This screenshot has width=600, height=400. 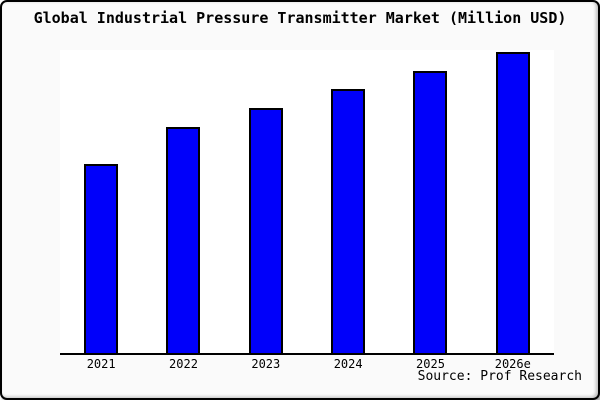 I want to click on x-axis-label: 2026e, so click(x=512, y=364).